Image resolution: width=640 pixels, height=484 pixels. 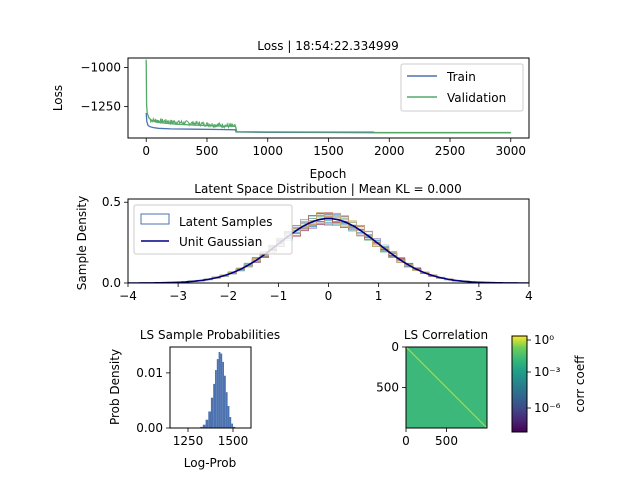 I want to click on corr-title: LS Correlation, so click(x=446, y=335).